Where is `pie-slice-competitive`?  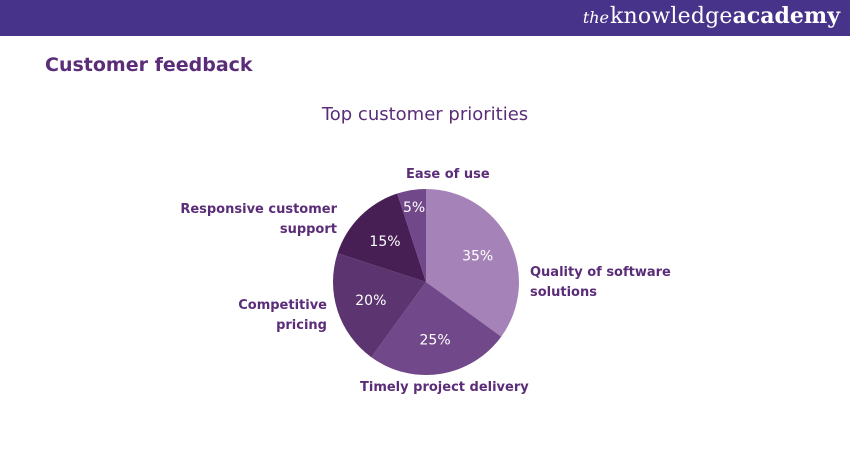 pie-slice-competitive is located at coordinates (379, 305).